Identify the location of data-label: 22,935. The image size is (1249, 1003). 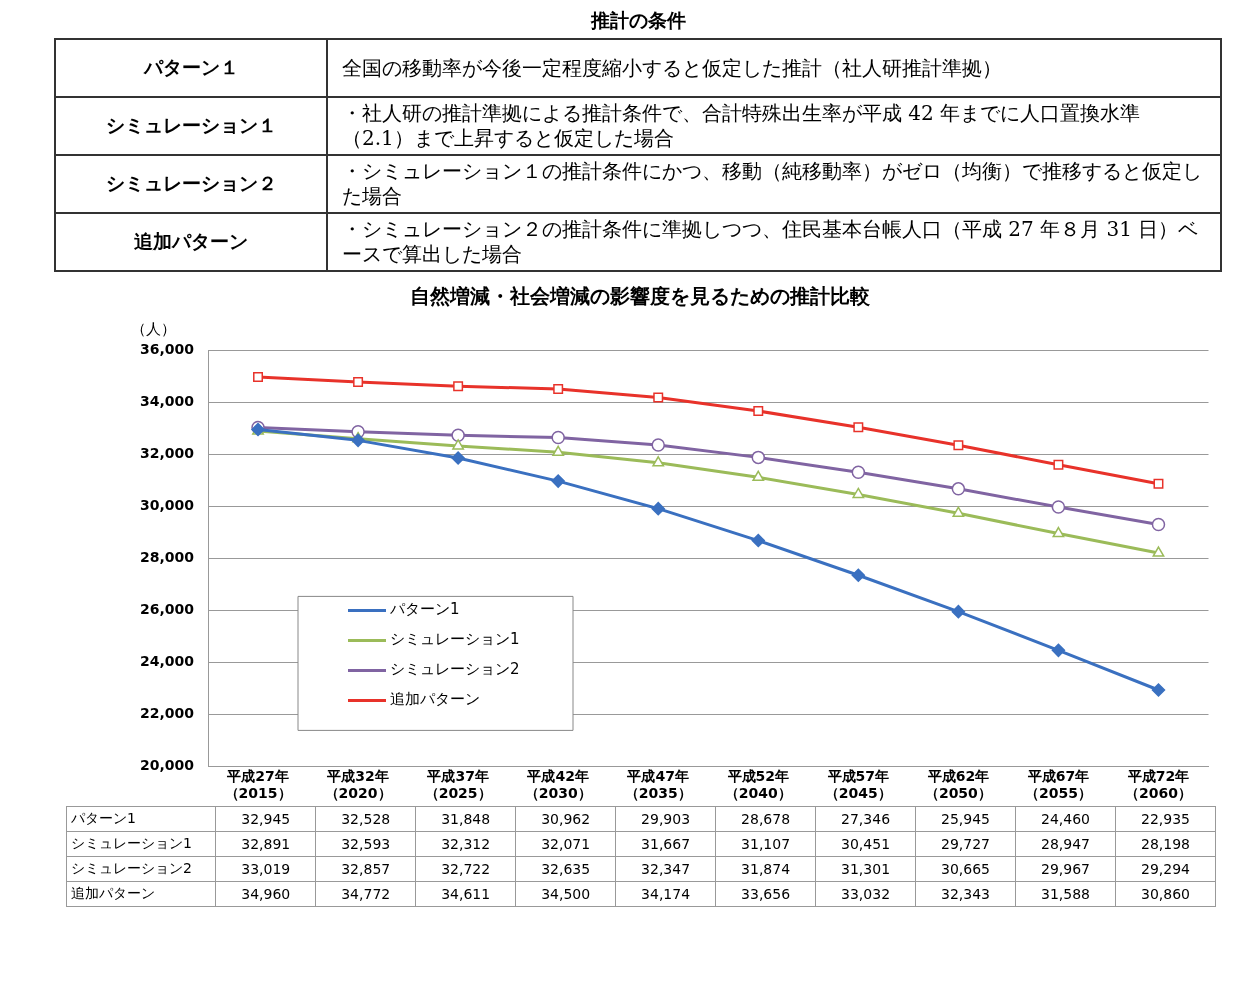
(1165, 819).